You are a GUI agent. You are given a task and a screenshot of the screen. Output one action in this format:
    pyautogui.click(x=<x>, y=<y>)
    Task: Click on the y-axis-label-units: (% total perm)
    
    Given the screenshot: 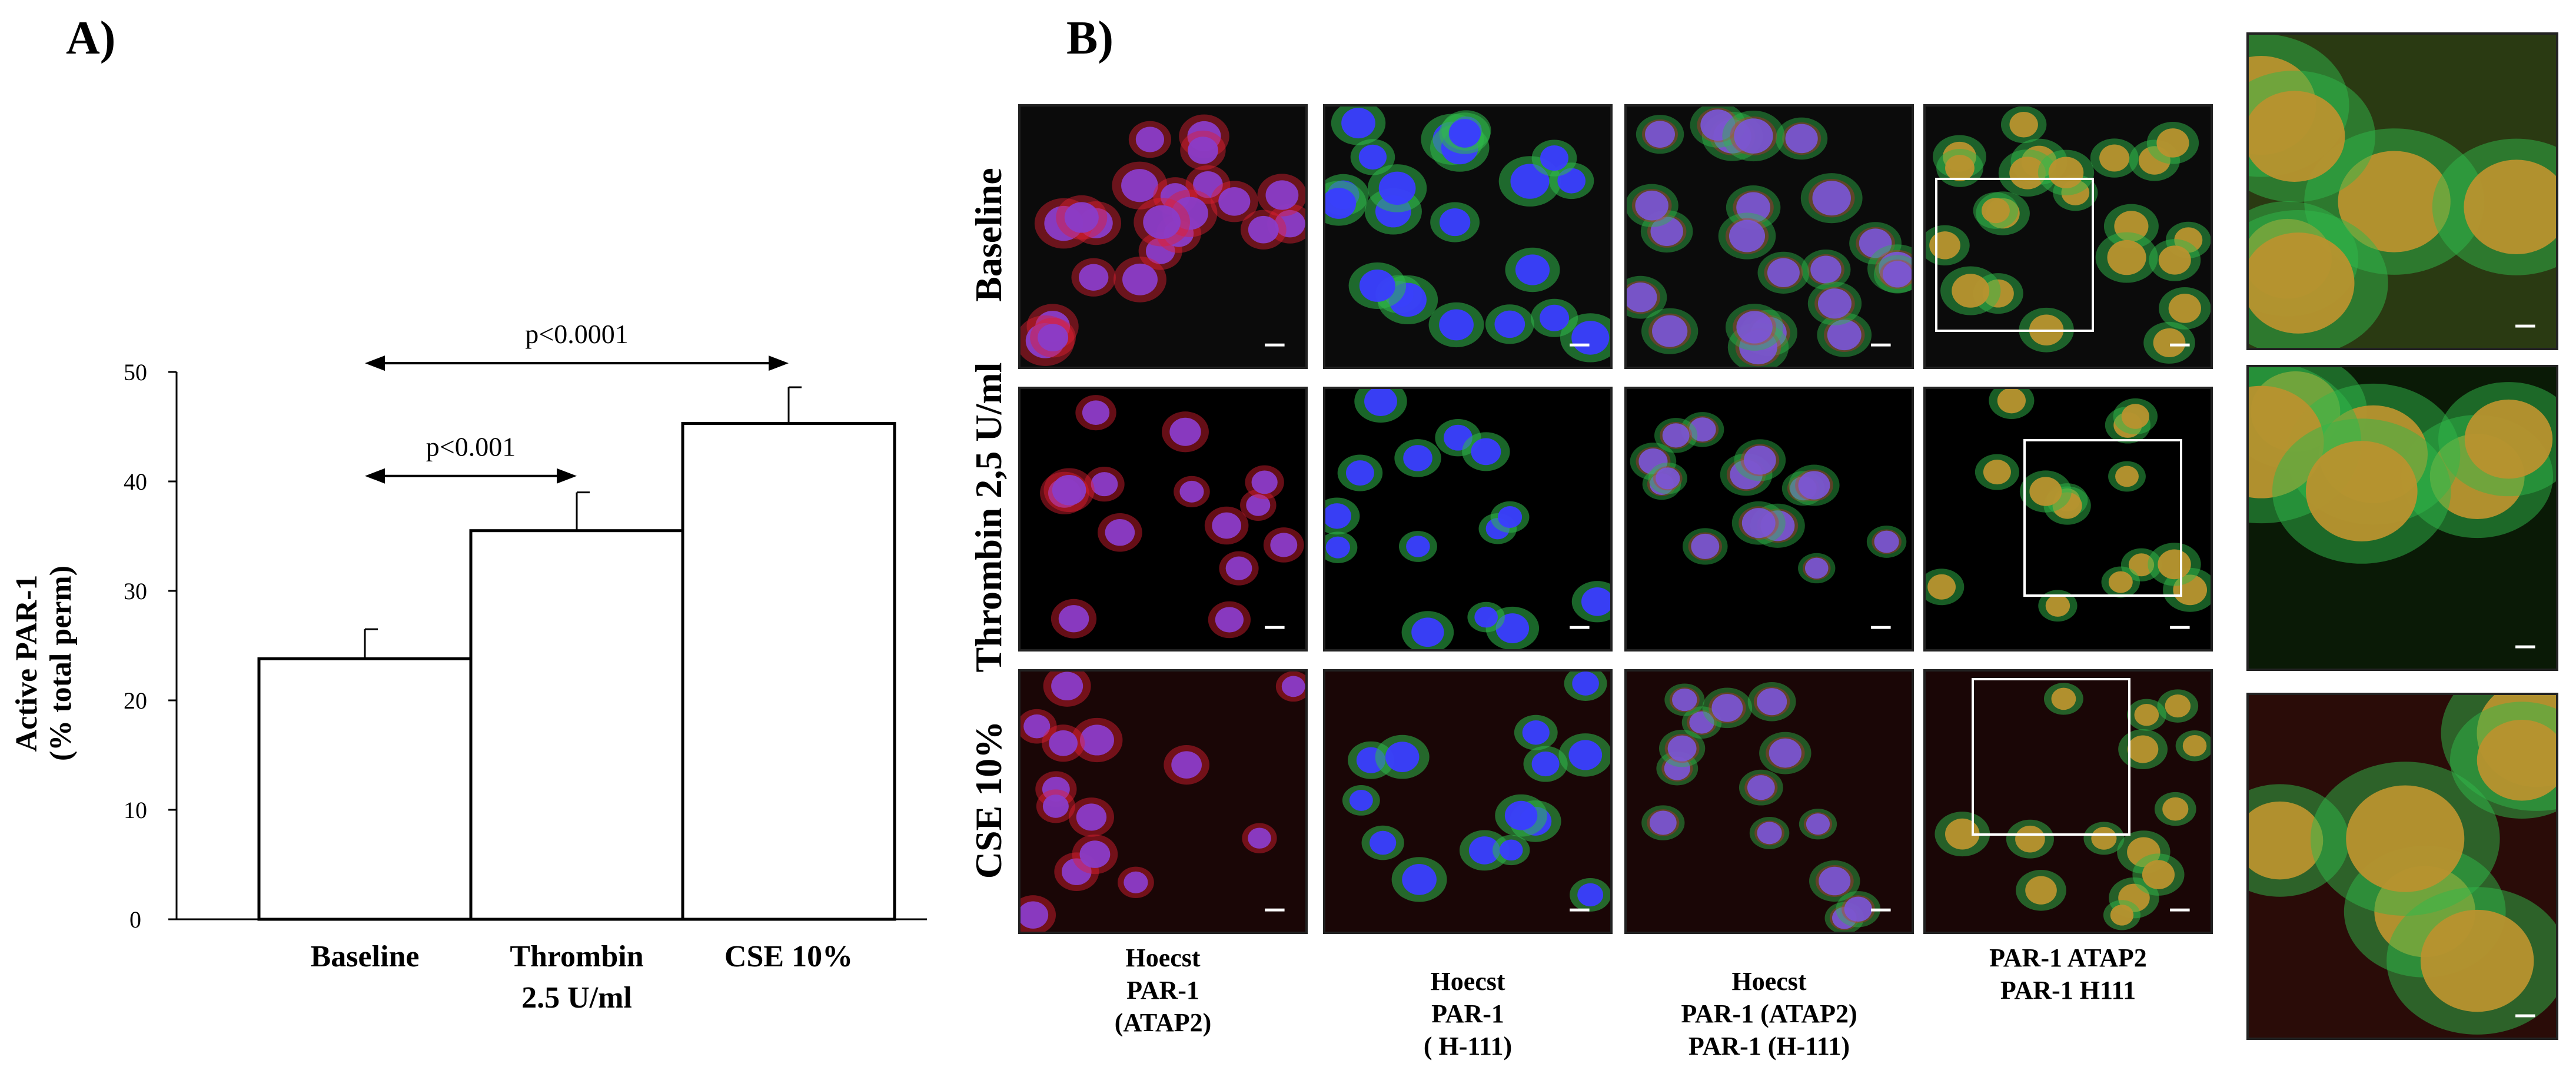 What is the action you would take?
    pyautogui.click(x=61, y=664)
    